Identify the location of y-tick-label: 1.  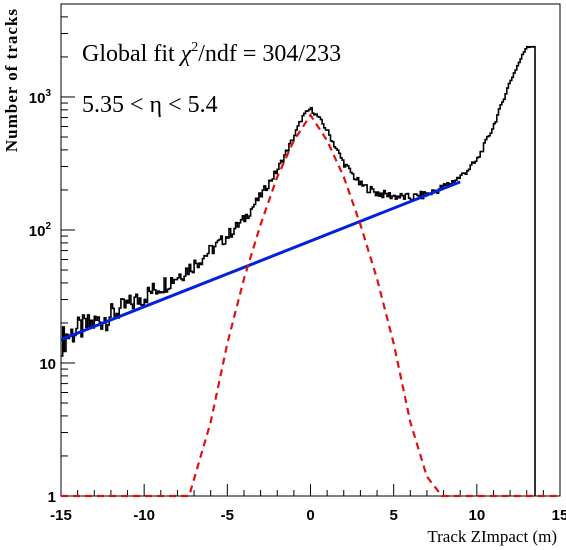
(52, 497).